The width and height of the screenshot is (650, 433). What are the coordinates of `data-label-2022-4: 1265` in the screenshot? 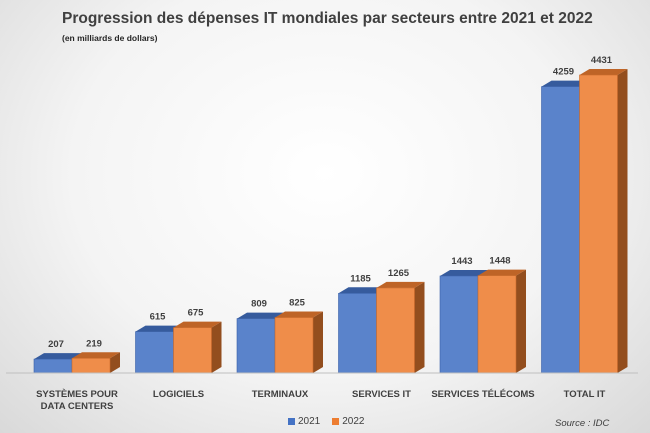 It's located at (399, 273).